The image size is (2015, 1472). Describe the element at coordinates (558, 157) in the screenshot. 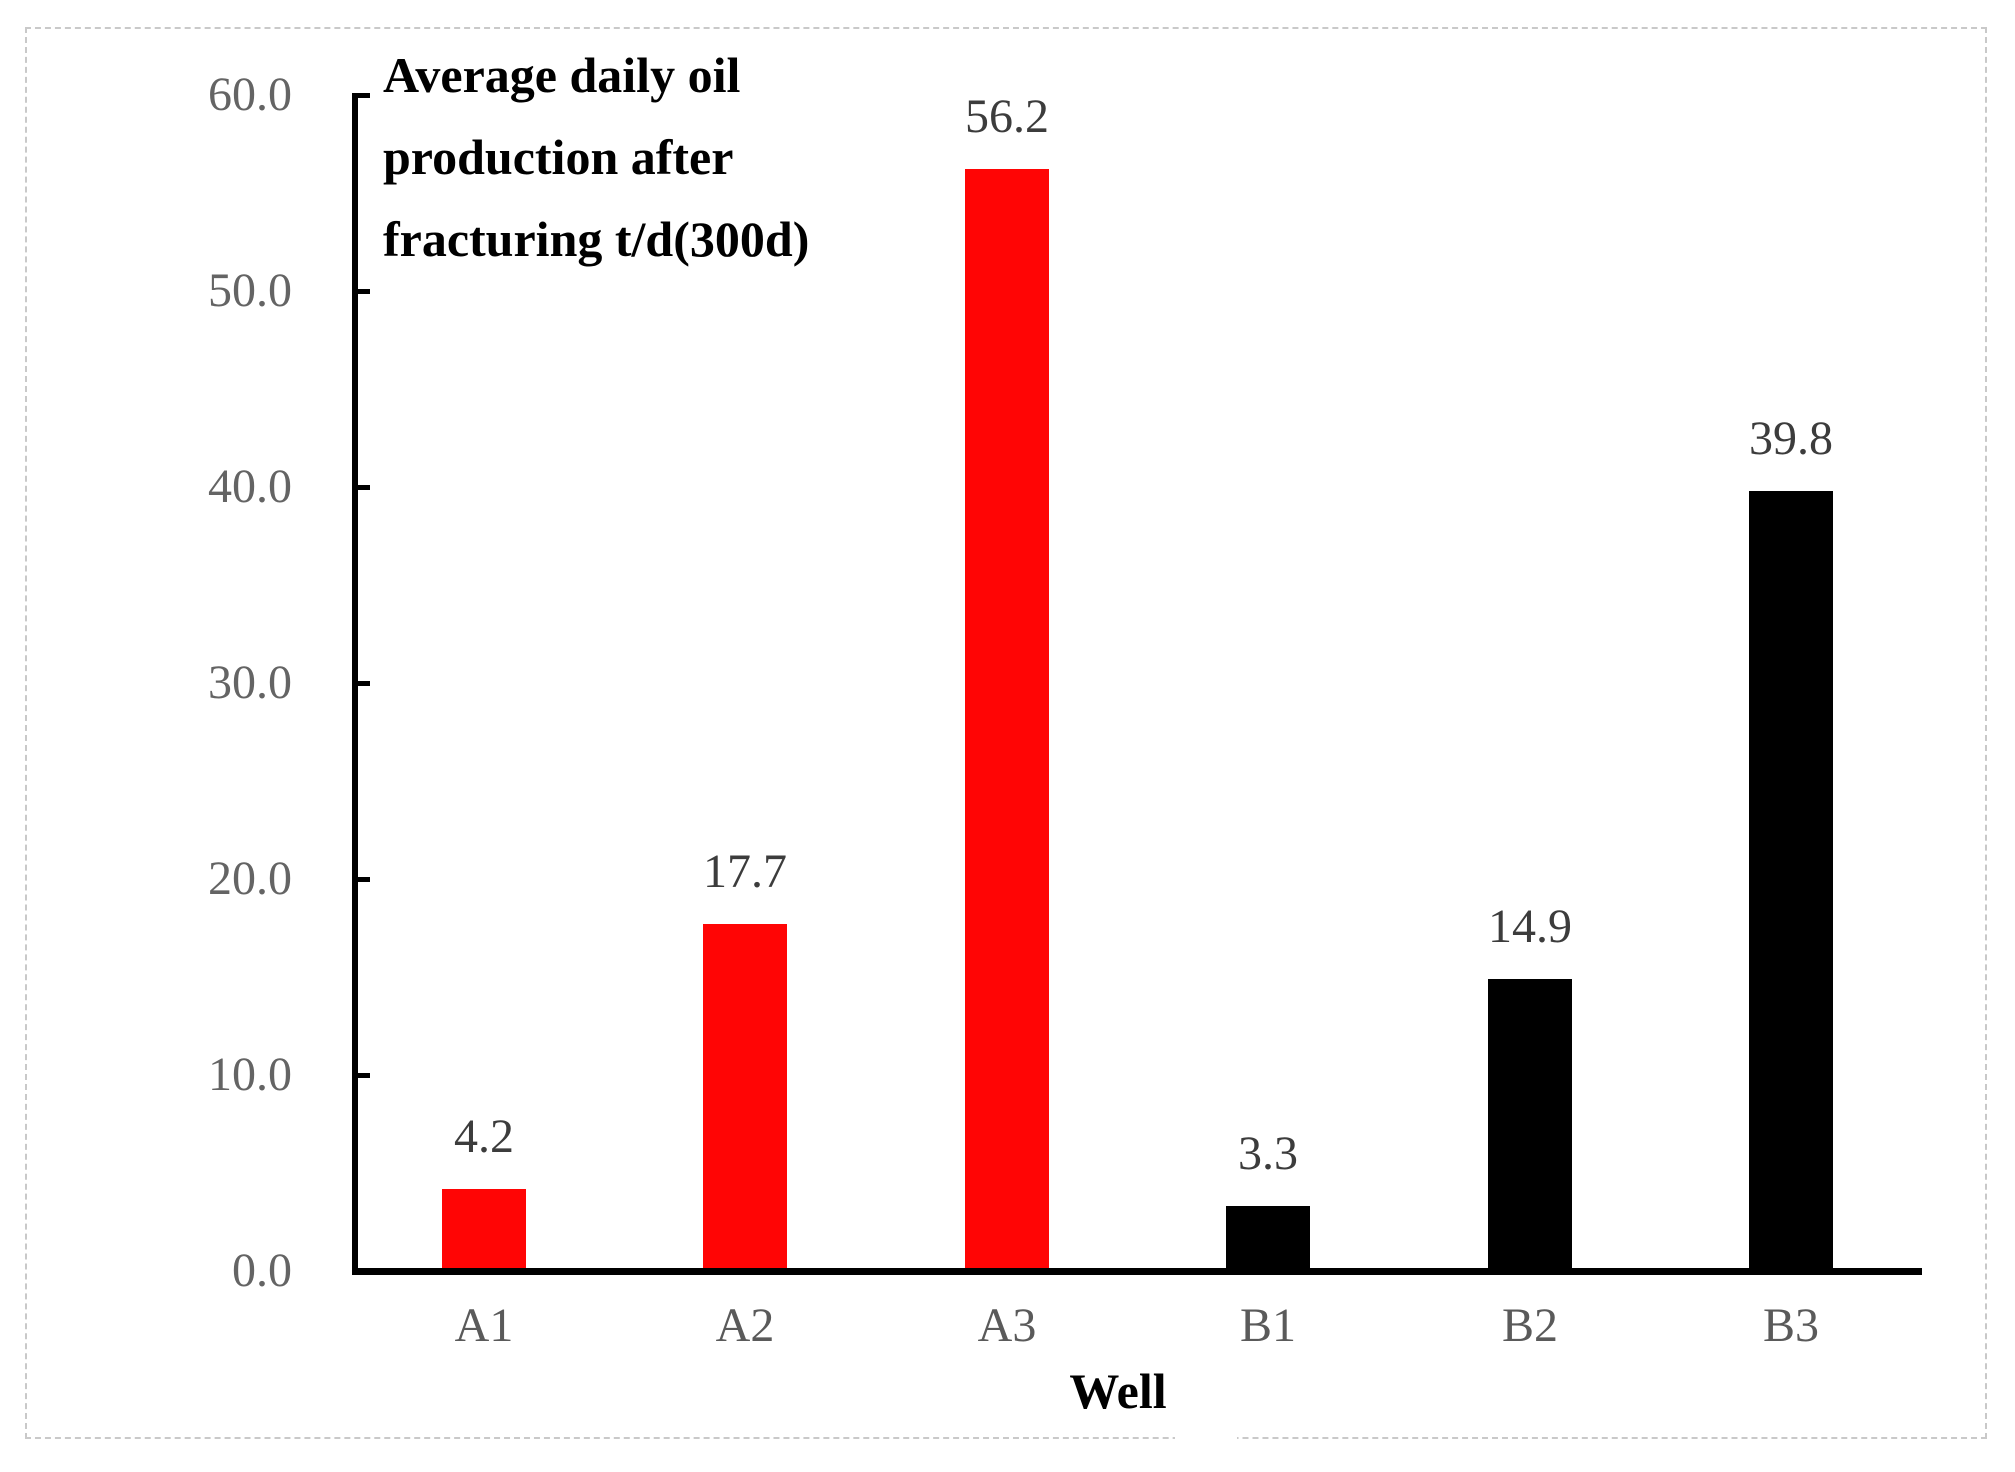

I see `chart-title-line-2: production after` at that location.